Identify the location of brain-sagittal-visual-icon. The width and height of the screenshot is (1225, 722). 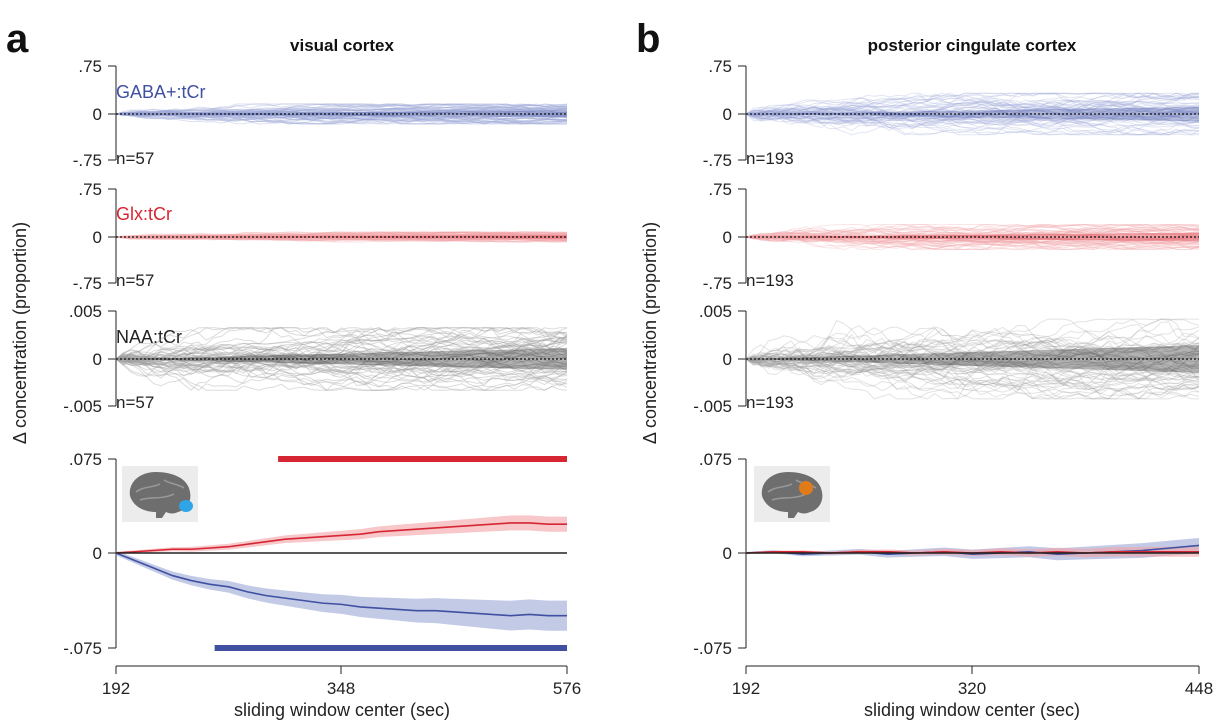
(160, 494).